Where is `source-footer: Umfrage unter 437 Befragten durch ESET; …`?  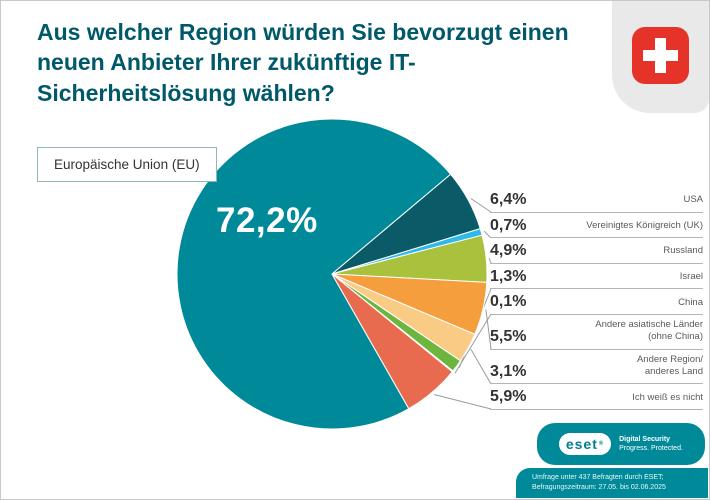 source-footer: Umfrage unter 437 Befragten durch ESET; … is located at coordinates (612, 483).